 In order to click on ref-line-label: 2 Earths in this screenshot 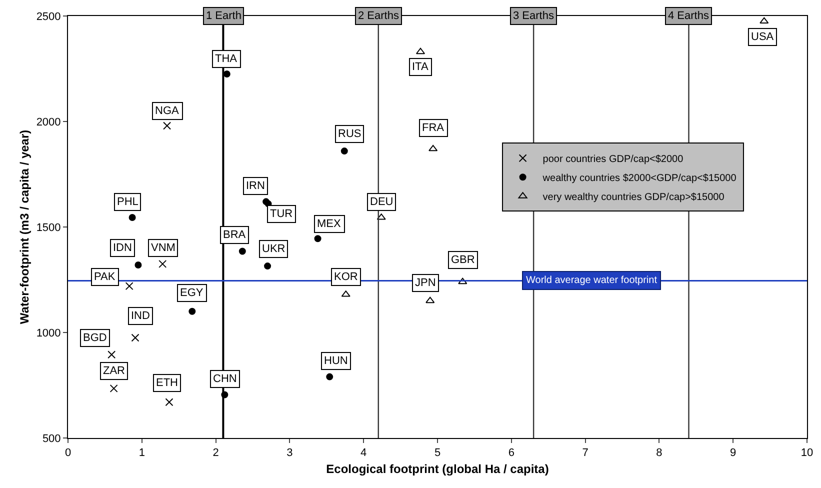, I will do `click(379, 16)`.